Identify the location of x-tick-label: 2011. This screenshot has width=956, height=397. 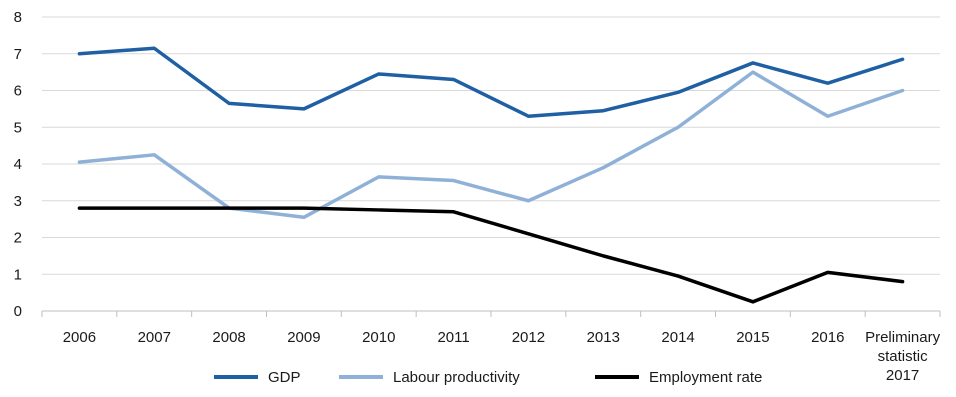
(453, 337).